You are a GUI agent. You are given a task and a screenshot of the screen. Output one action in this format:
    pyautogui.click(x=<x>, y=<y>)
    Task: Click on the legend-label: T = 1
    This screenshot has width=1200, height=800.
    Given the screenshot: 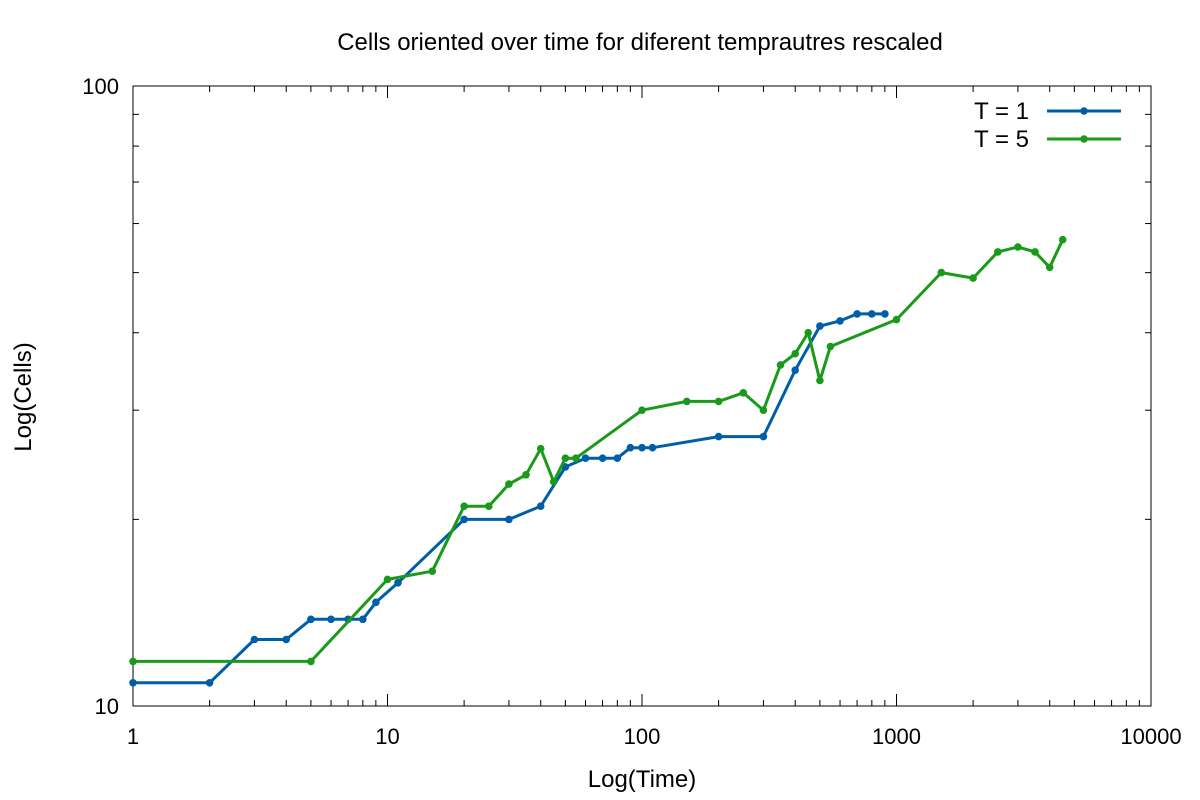 What is the action you would take?
    pyautogui.click(x=1001, y=111)
    